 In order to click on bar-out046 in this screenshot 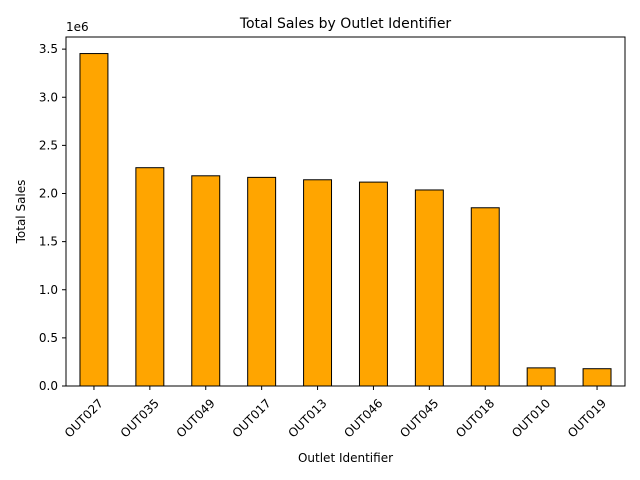, I will do `click(373, 284)`.